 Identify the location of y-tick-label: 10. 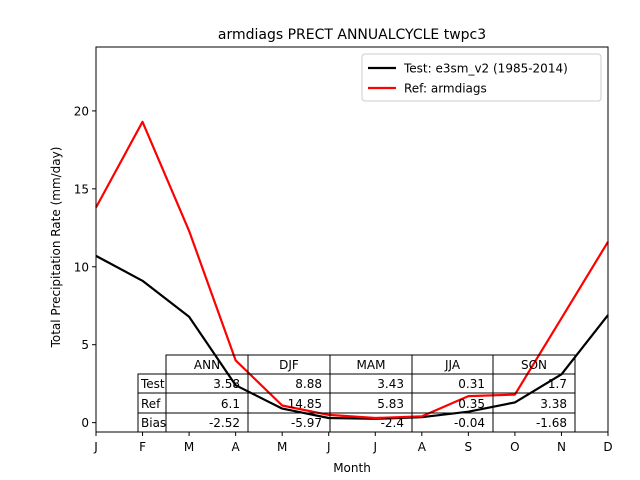
(81, 267).